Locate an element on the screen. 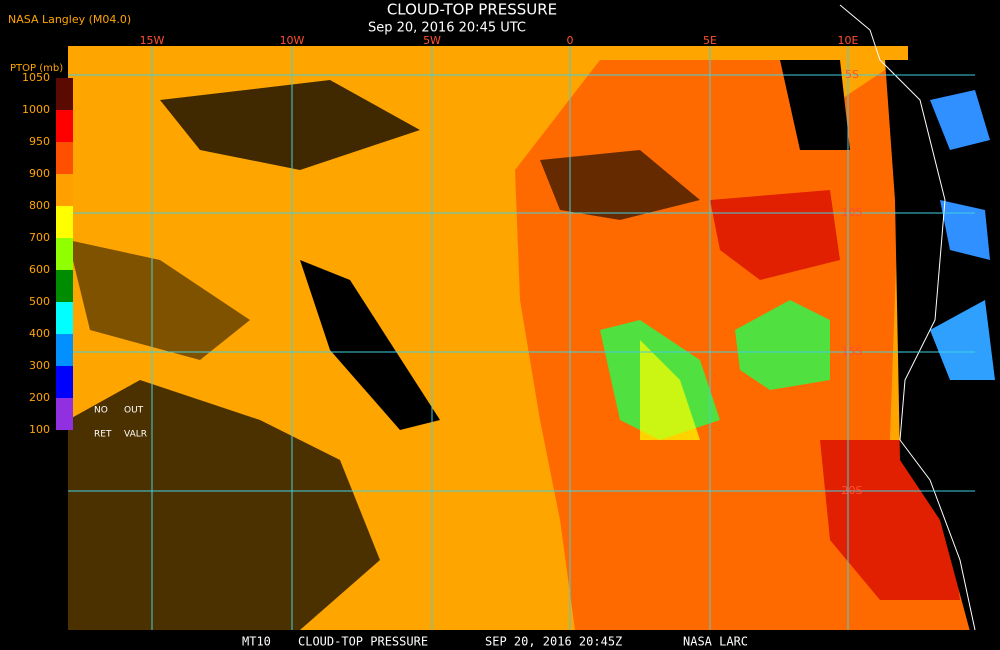  legend-tick-label: 1050 is located at coordinates (36, 77).